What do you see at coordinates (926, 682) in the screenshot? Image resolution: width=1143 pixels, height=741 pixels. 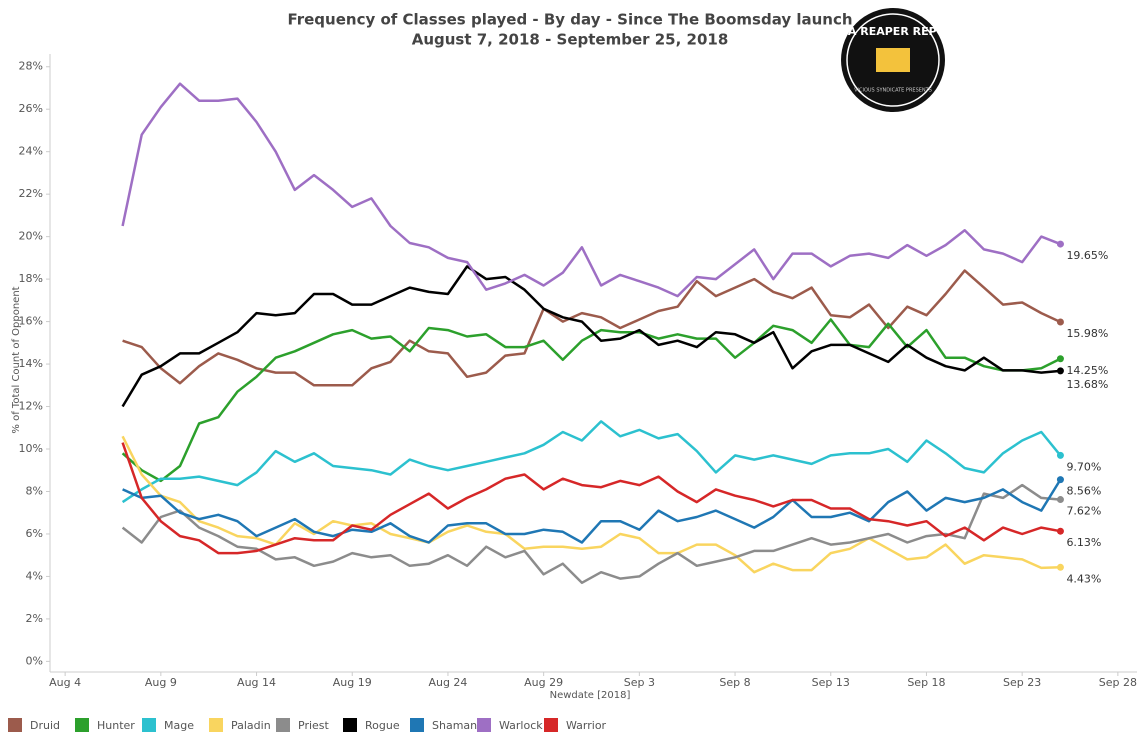 I see `x-tick-label: Sep 18` at bounding box center [926, 682].